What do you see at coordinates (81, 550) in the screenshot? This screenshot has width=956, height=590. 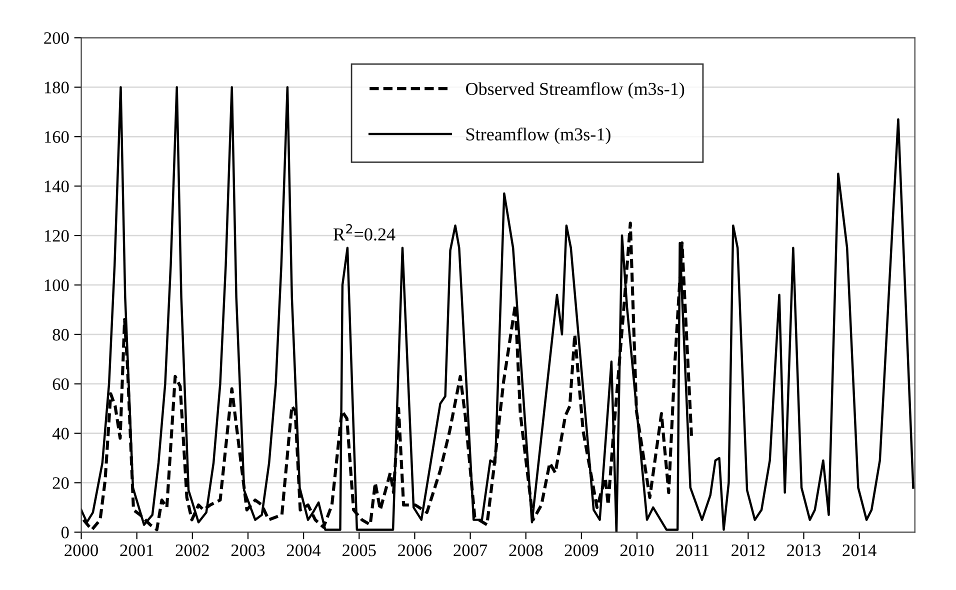 I see `x-tick-label: 2000` at bounding box center [81, 550].